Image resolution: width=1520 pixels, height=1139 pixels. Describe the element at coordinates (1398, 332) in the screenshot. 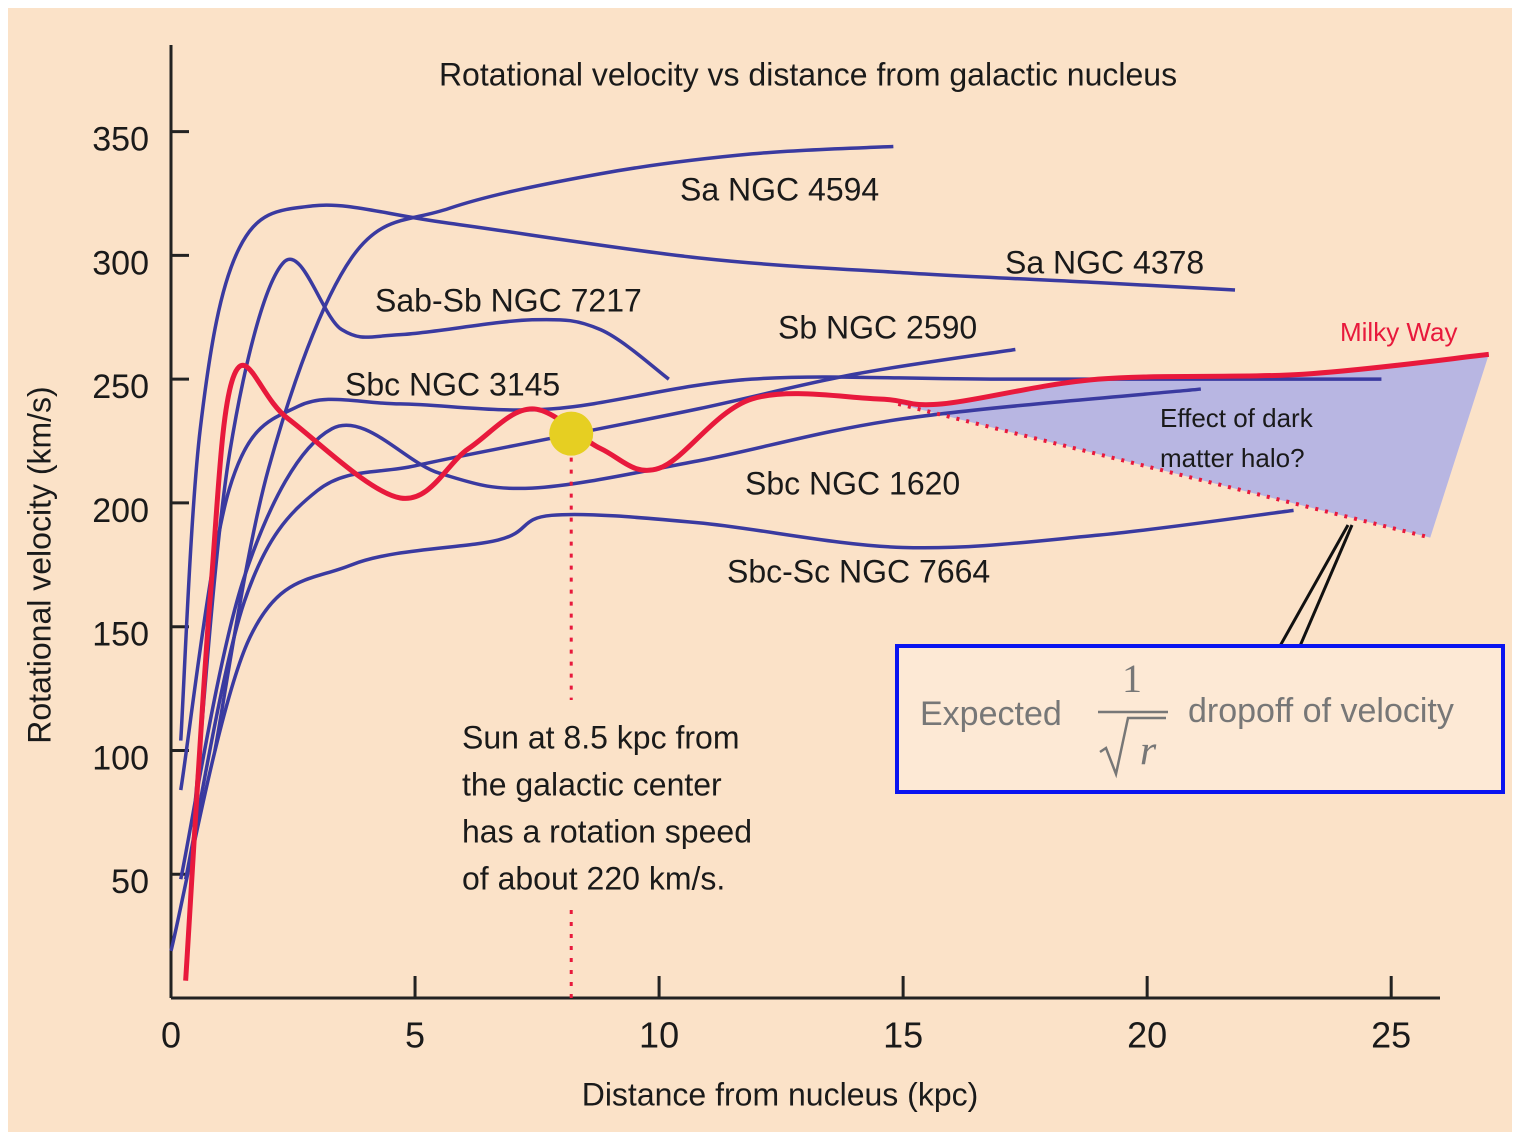

I see `series-label: Milky Way` at that location.